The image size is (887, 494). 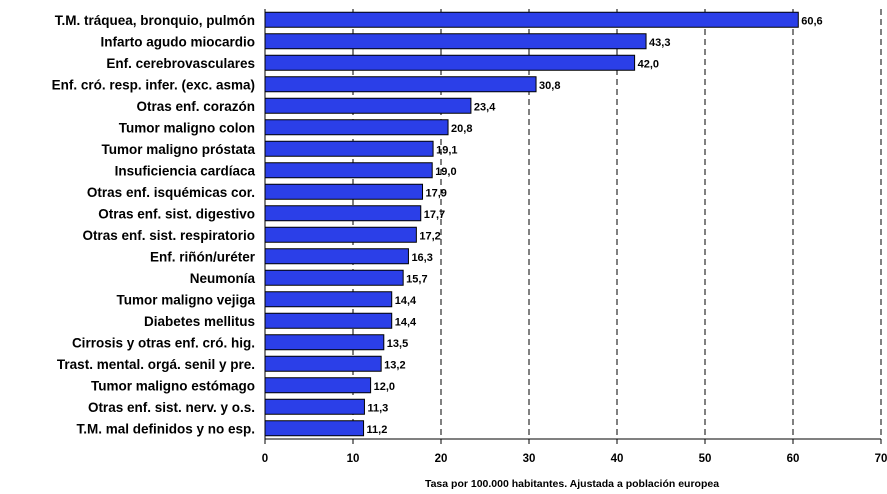 What do you see at coordinates (441, 459) in the screenshot?
I see `x-tick-label: 20` at bounding box center [441, 459].